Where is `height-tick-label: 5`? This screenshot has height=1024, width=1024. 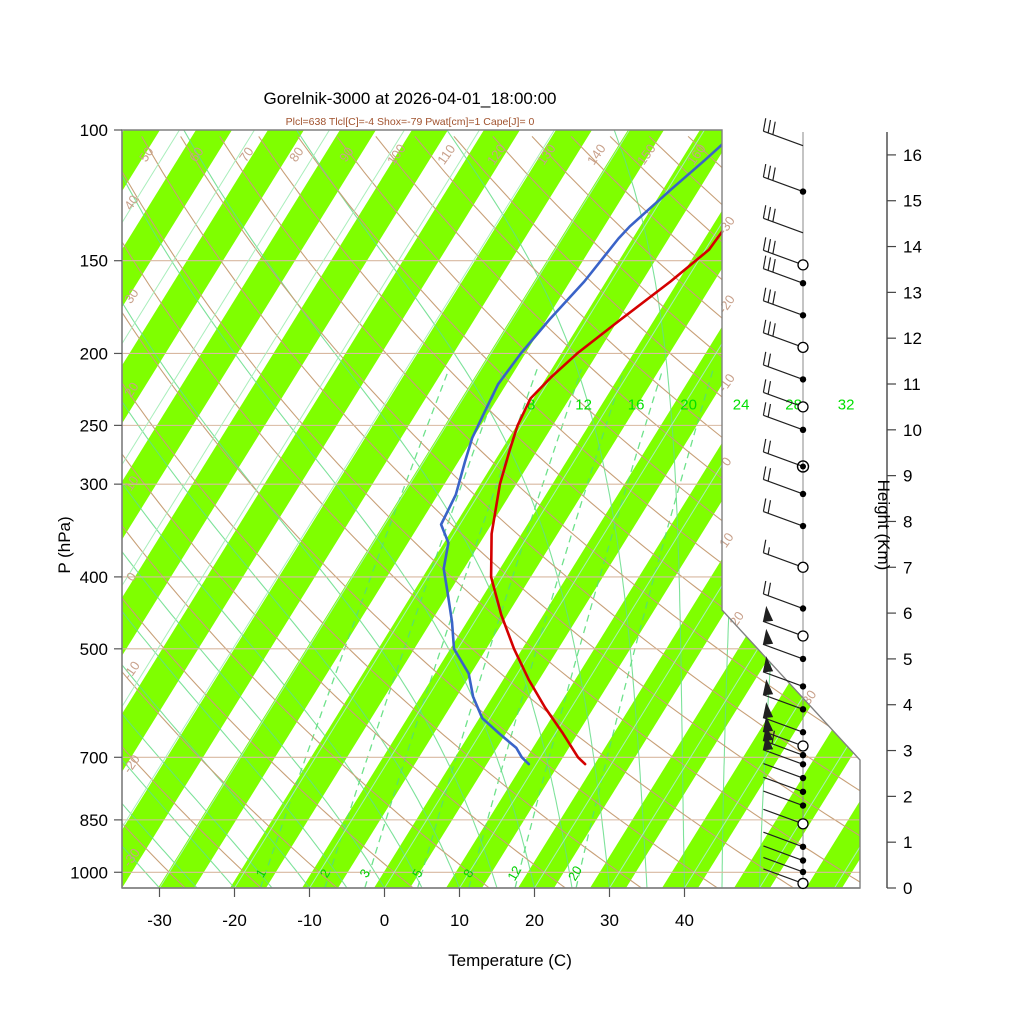
height-tick-label: 5 is located at coordinates (907, 659).